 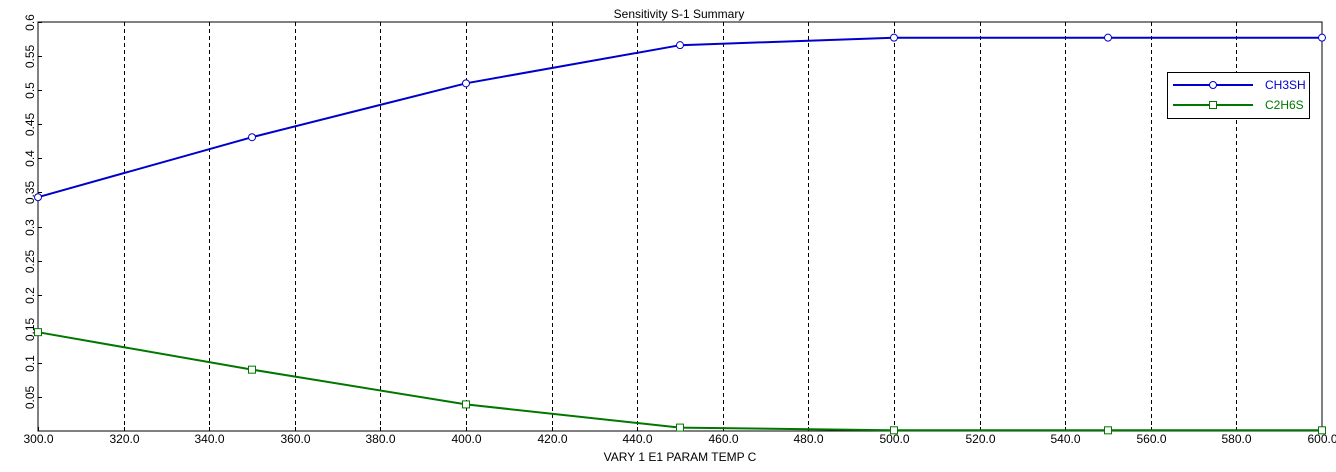 I want to click on legend: CH3SH C2H6S, so click(x=1238, y=95).